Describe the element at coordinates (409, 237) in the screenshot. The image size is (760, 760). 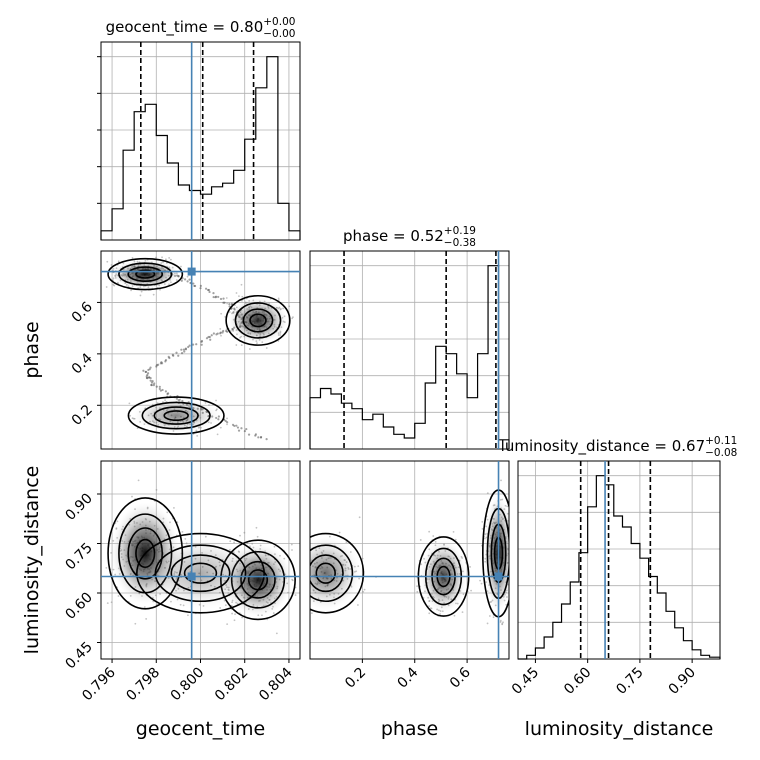
I see `hist-title-phase: phase = 0.52+0.19 −0.38` at that location.